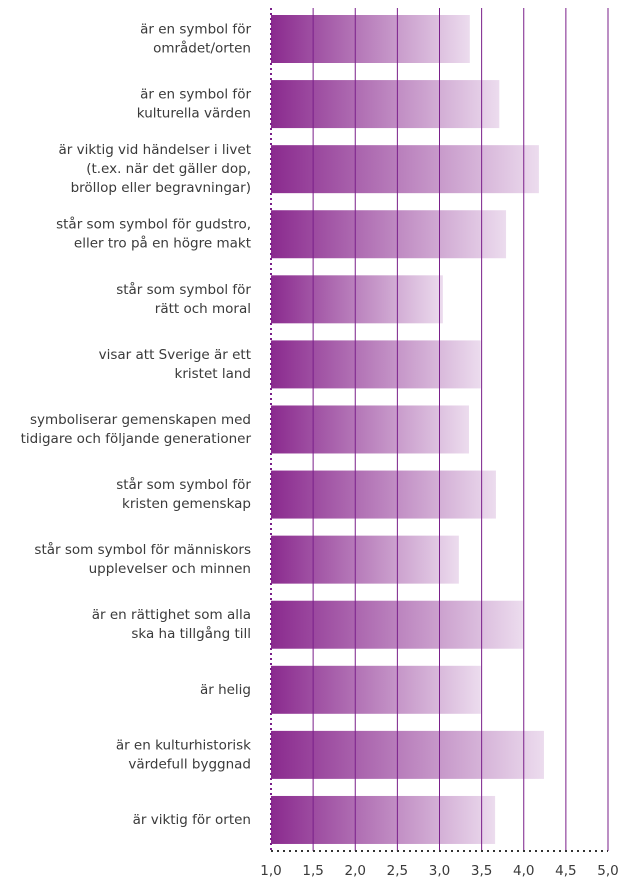 The width and height of the screenshot is (622, 884). What do you see at coordinates (194, 114) in the screenshot?
I see `category-label-line: kulturella värden` at bounding box center [194, 114].